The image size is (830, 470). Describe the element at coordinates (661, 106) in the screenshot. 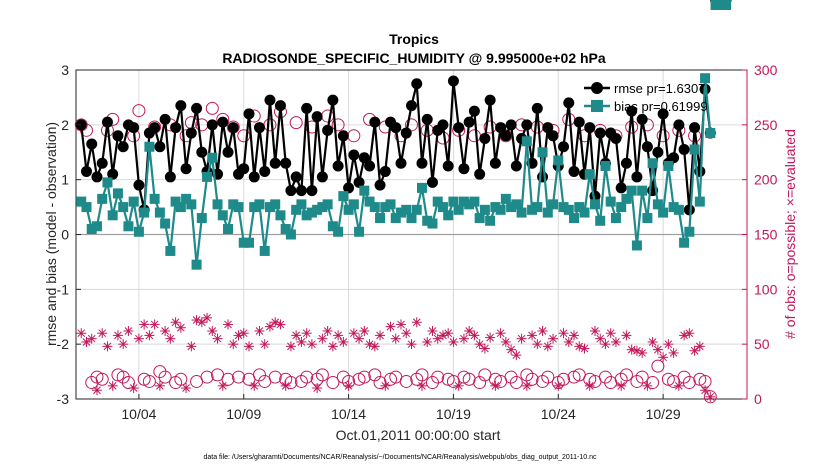

I see `legend-bias-label: bias pr=0.61999` at that location.